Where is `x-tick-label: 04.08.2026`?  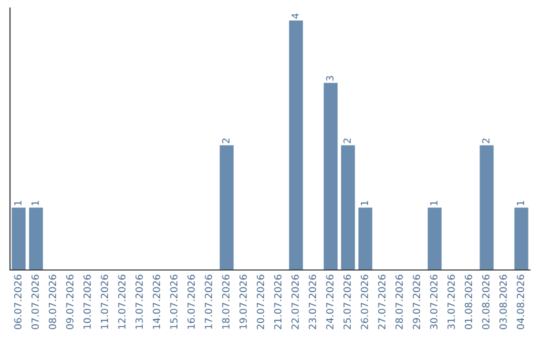 x-tick-label: 04.08.2026 is located at coordinates (520, 302).